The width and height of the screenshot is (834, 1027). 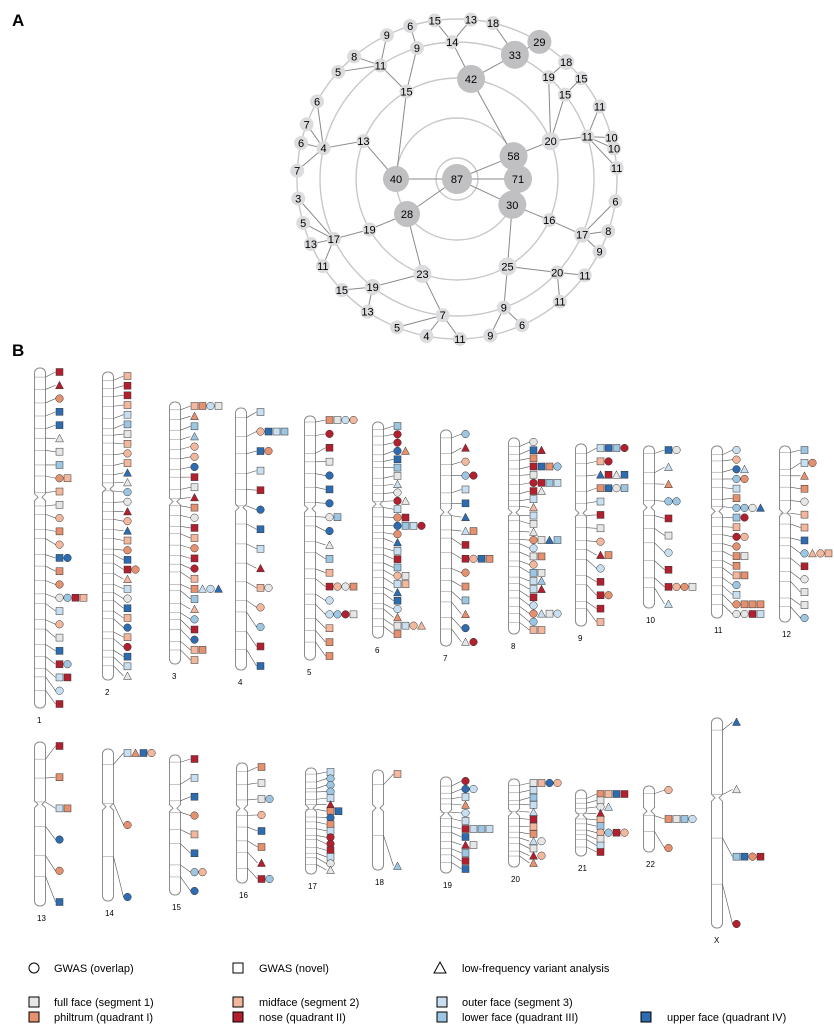 I want to click on node-level4-label: 3, so click(x=298, y=199).